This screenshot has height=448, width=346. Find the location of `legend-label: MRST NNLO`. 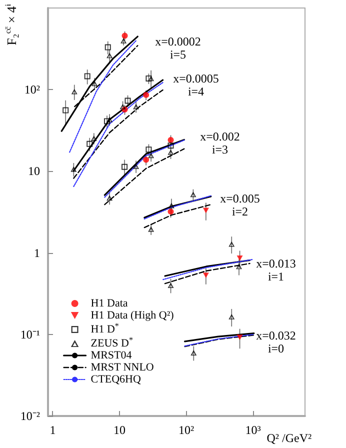

legend-label: MRST NNLO is located at coordinates (122, 368).